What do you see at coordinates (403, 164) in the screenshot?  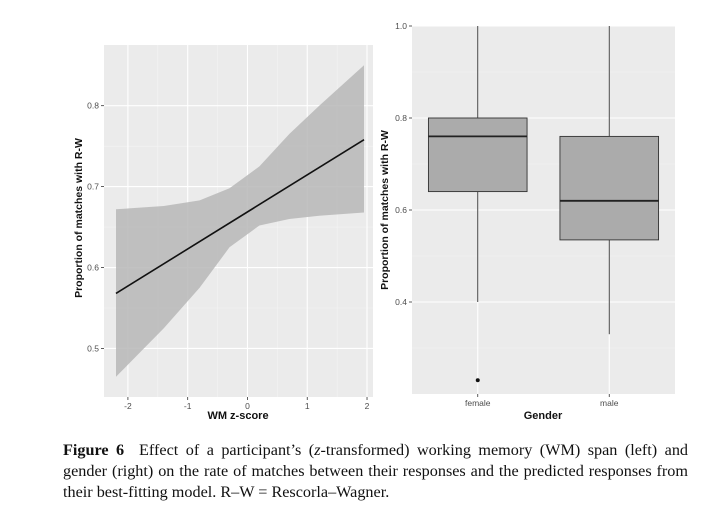 I see `right-y-ticks: 0.4 0.6 0.8 1.0` at bounding box center [403, 164].